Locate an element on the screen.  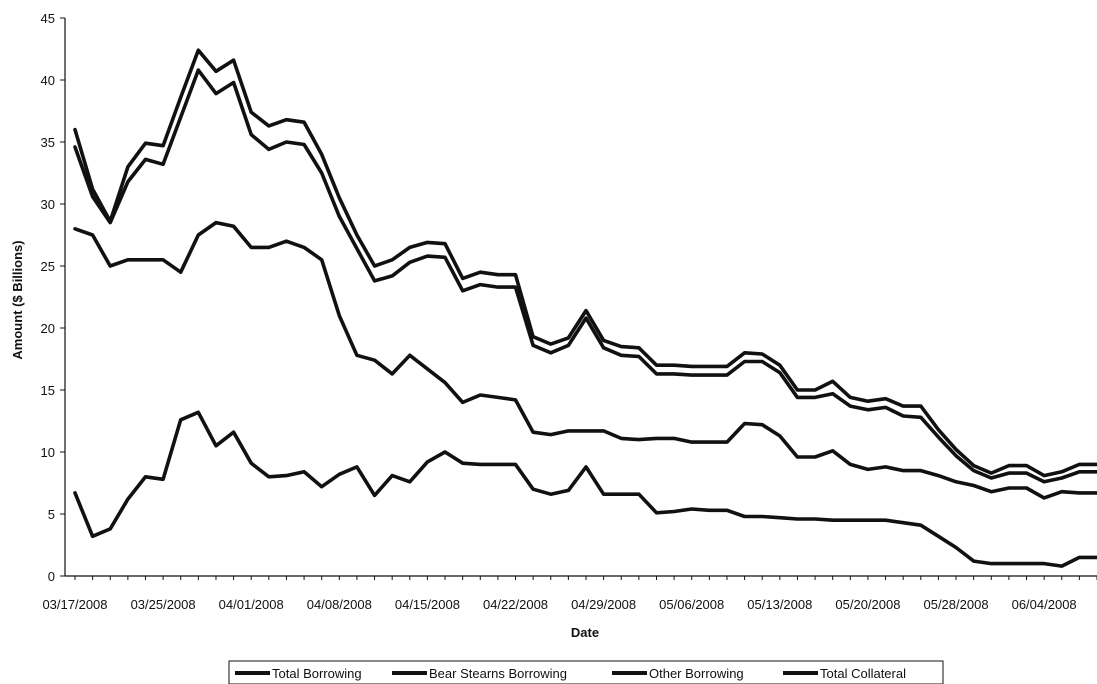
y-tick-label: 30 is located at coordinates (48, 204).